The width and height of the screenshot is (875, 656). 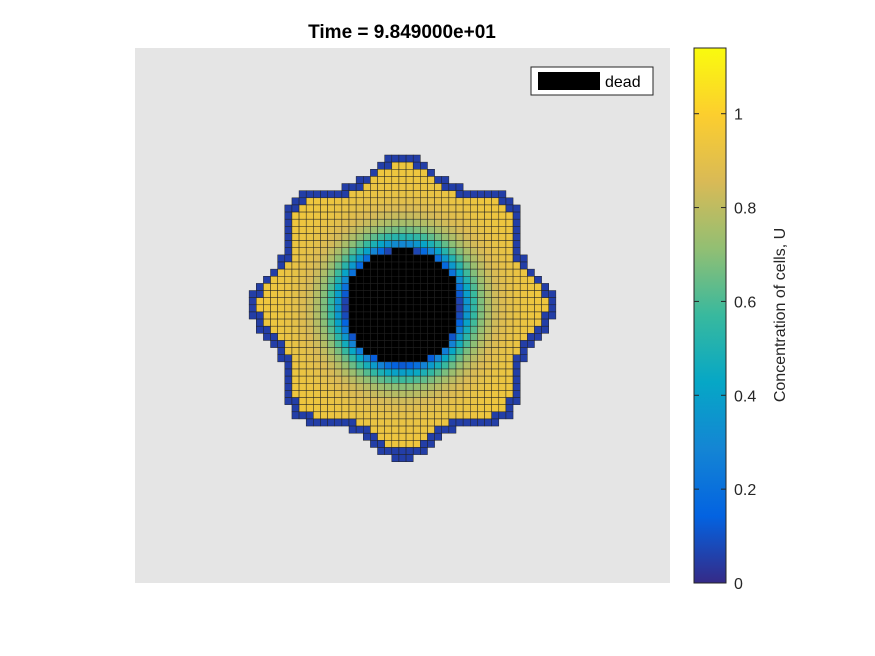 What do you see at coordinates (569, 81) in the screenshot?
I see `legend-swatch-dead` at bounding box center [569, 81].